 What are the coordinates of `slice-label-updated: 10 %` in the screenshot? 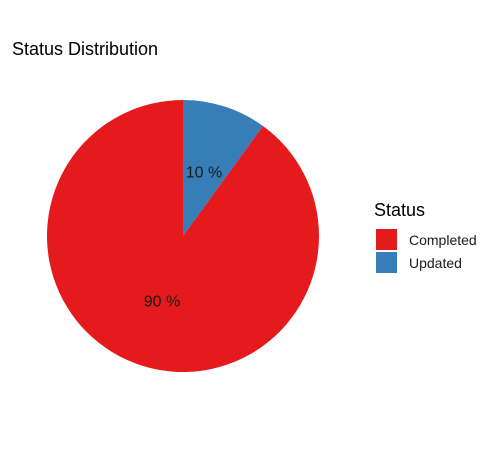 It's located at (204, 172).